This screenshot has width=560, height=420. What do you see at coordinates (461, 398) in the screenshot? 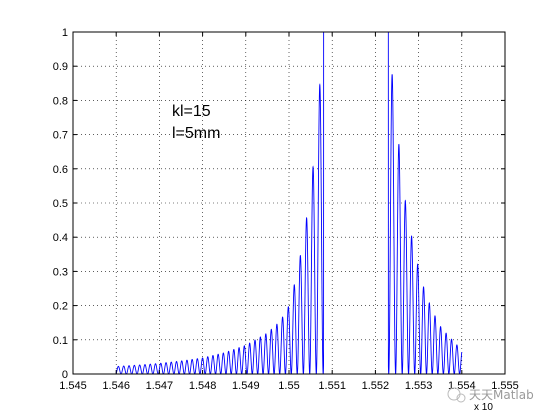
I see `wechat-icon-inner` at bounding box center [461, 398].